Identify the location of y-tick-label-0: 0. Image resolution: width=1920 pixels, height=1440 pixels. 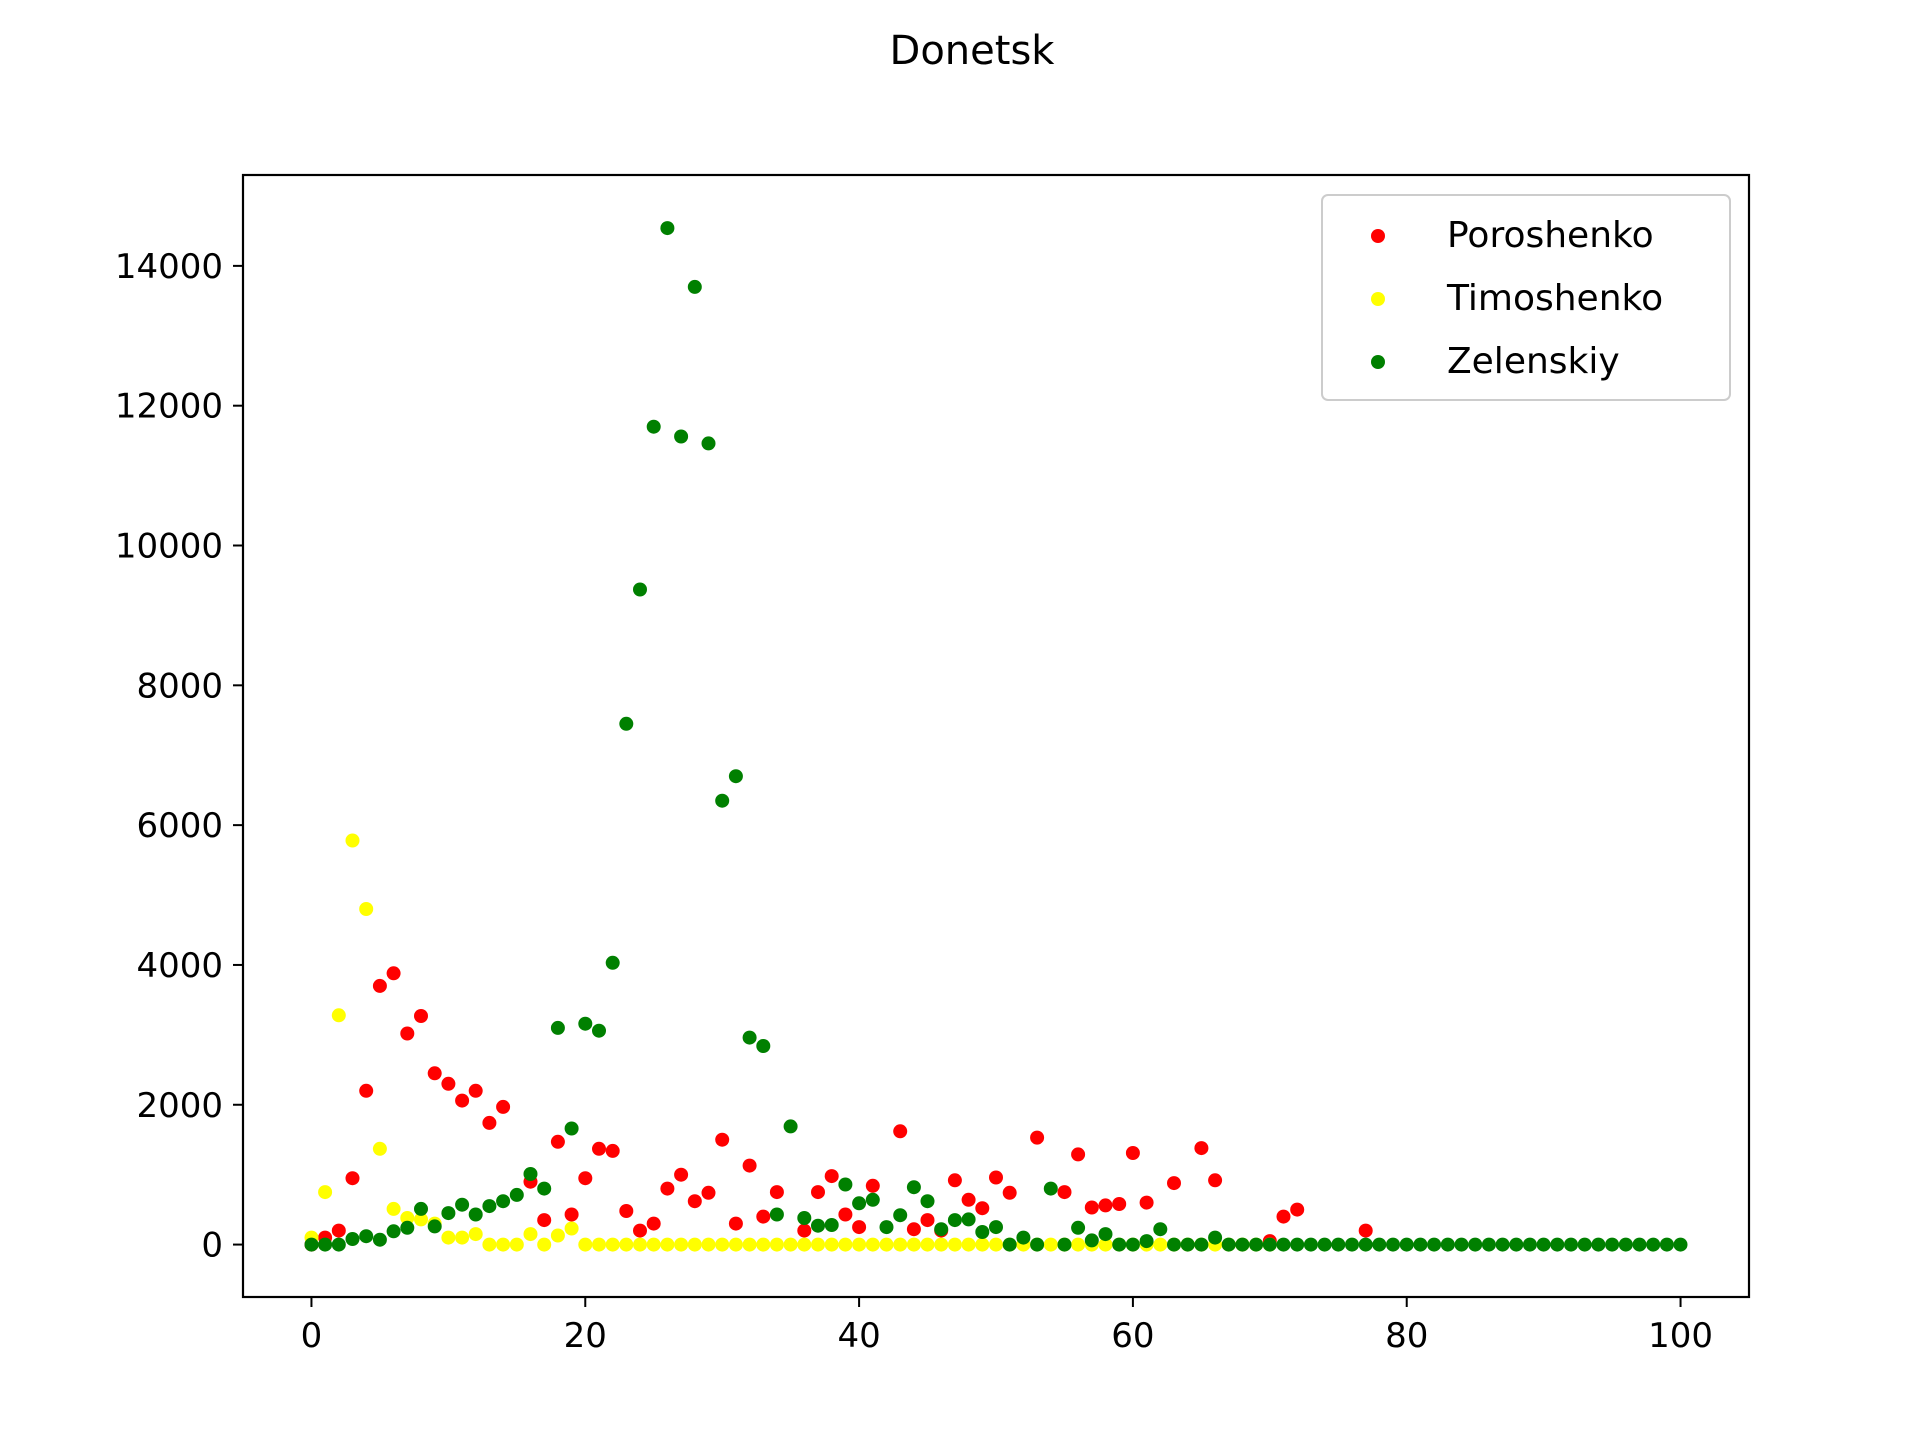
(212, 1246).